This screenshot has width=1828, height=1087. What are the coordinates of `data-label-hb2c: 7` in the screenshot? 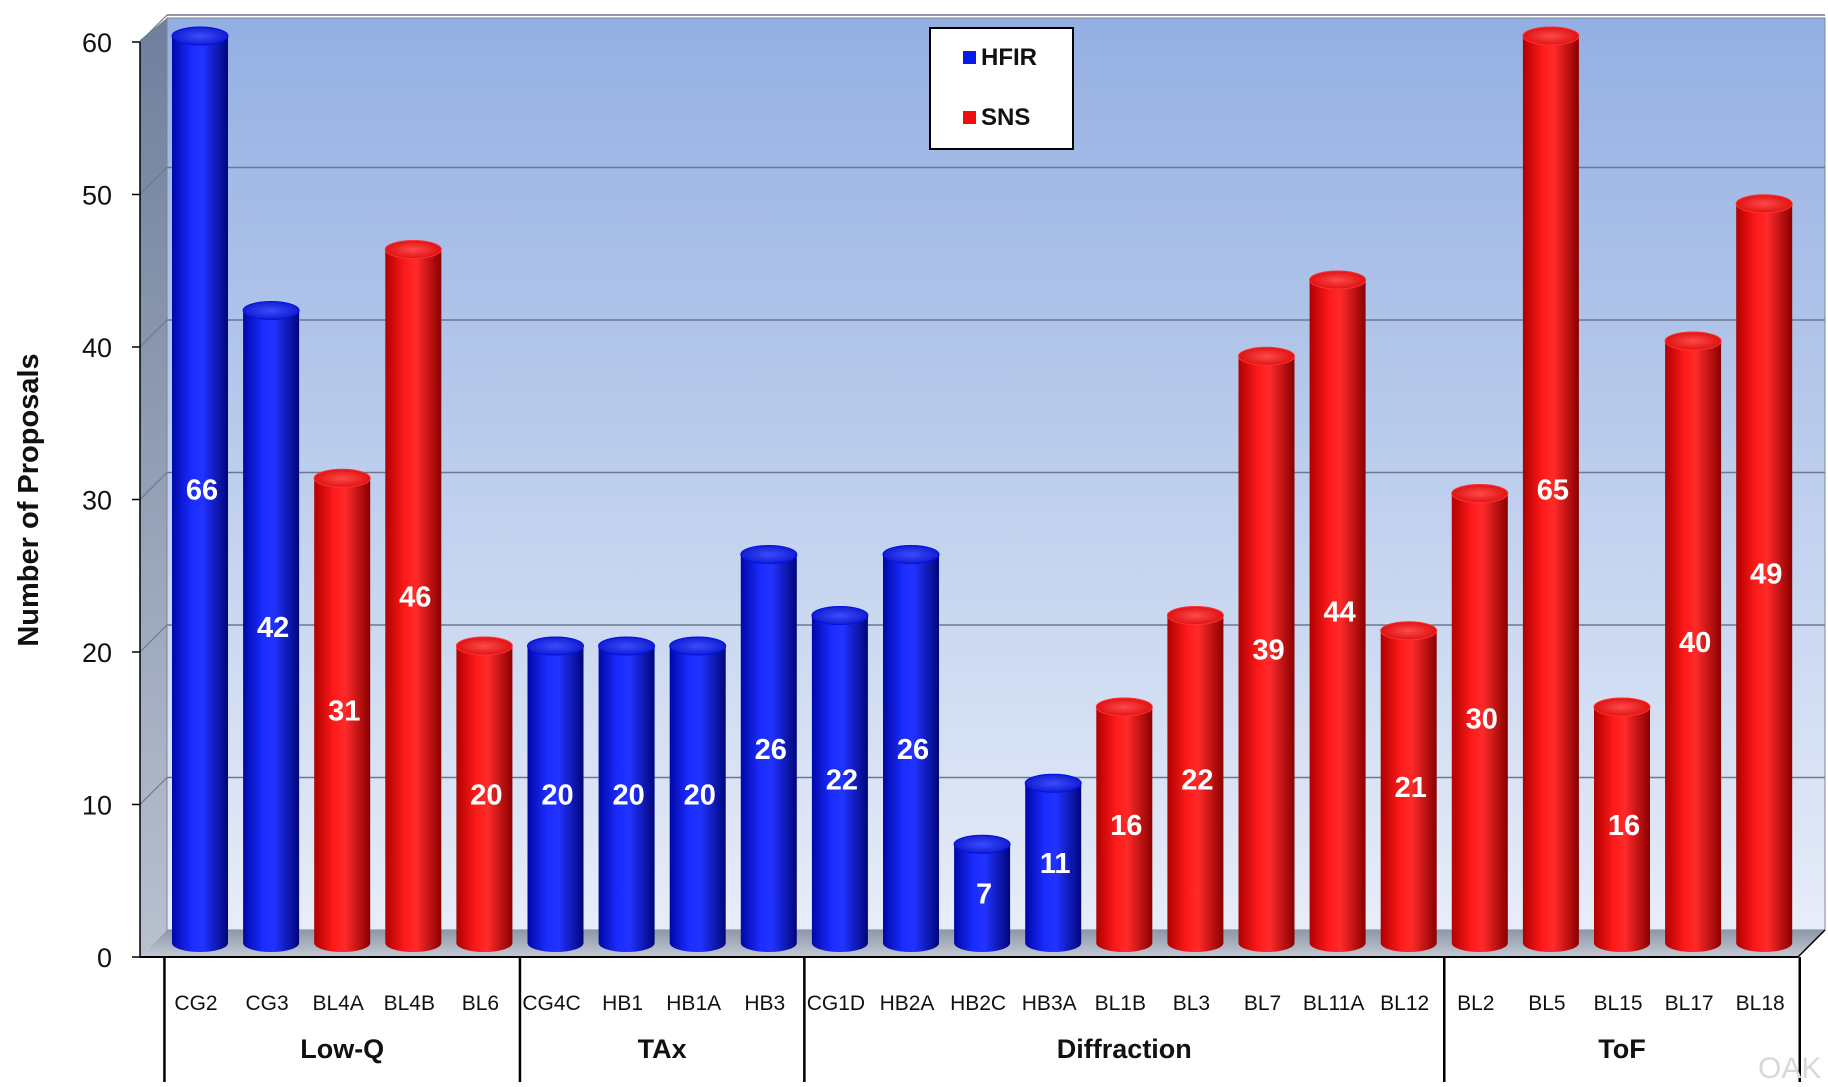 It's located at (984, 895).